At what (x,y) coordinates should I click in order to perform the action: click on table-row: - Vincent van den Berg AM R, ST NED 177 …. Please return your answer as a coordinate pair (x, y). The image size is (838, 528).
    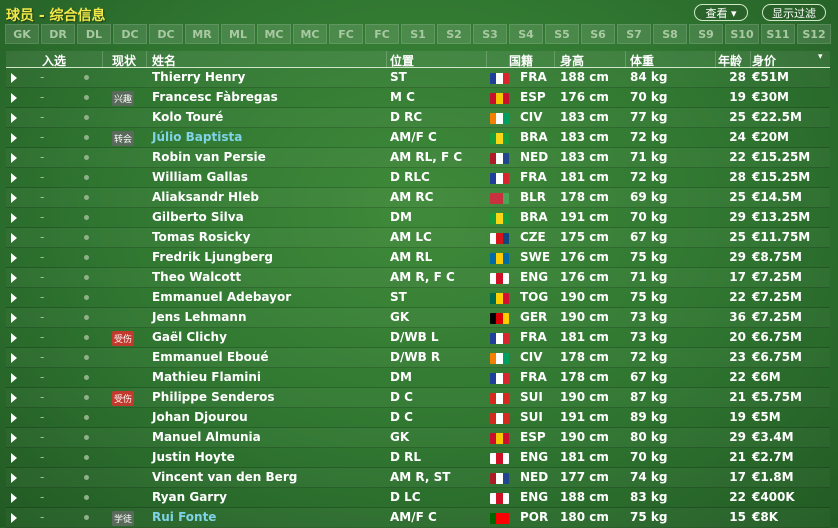
    Looking at the image, I should click on (418, 478).